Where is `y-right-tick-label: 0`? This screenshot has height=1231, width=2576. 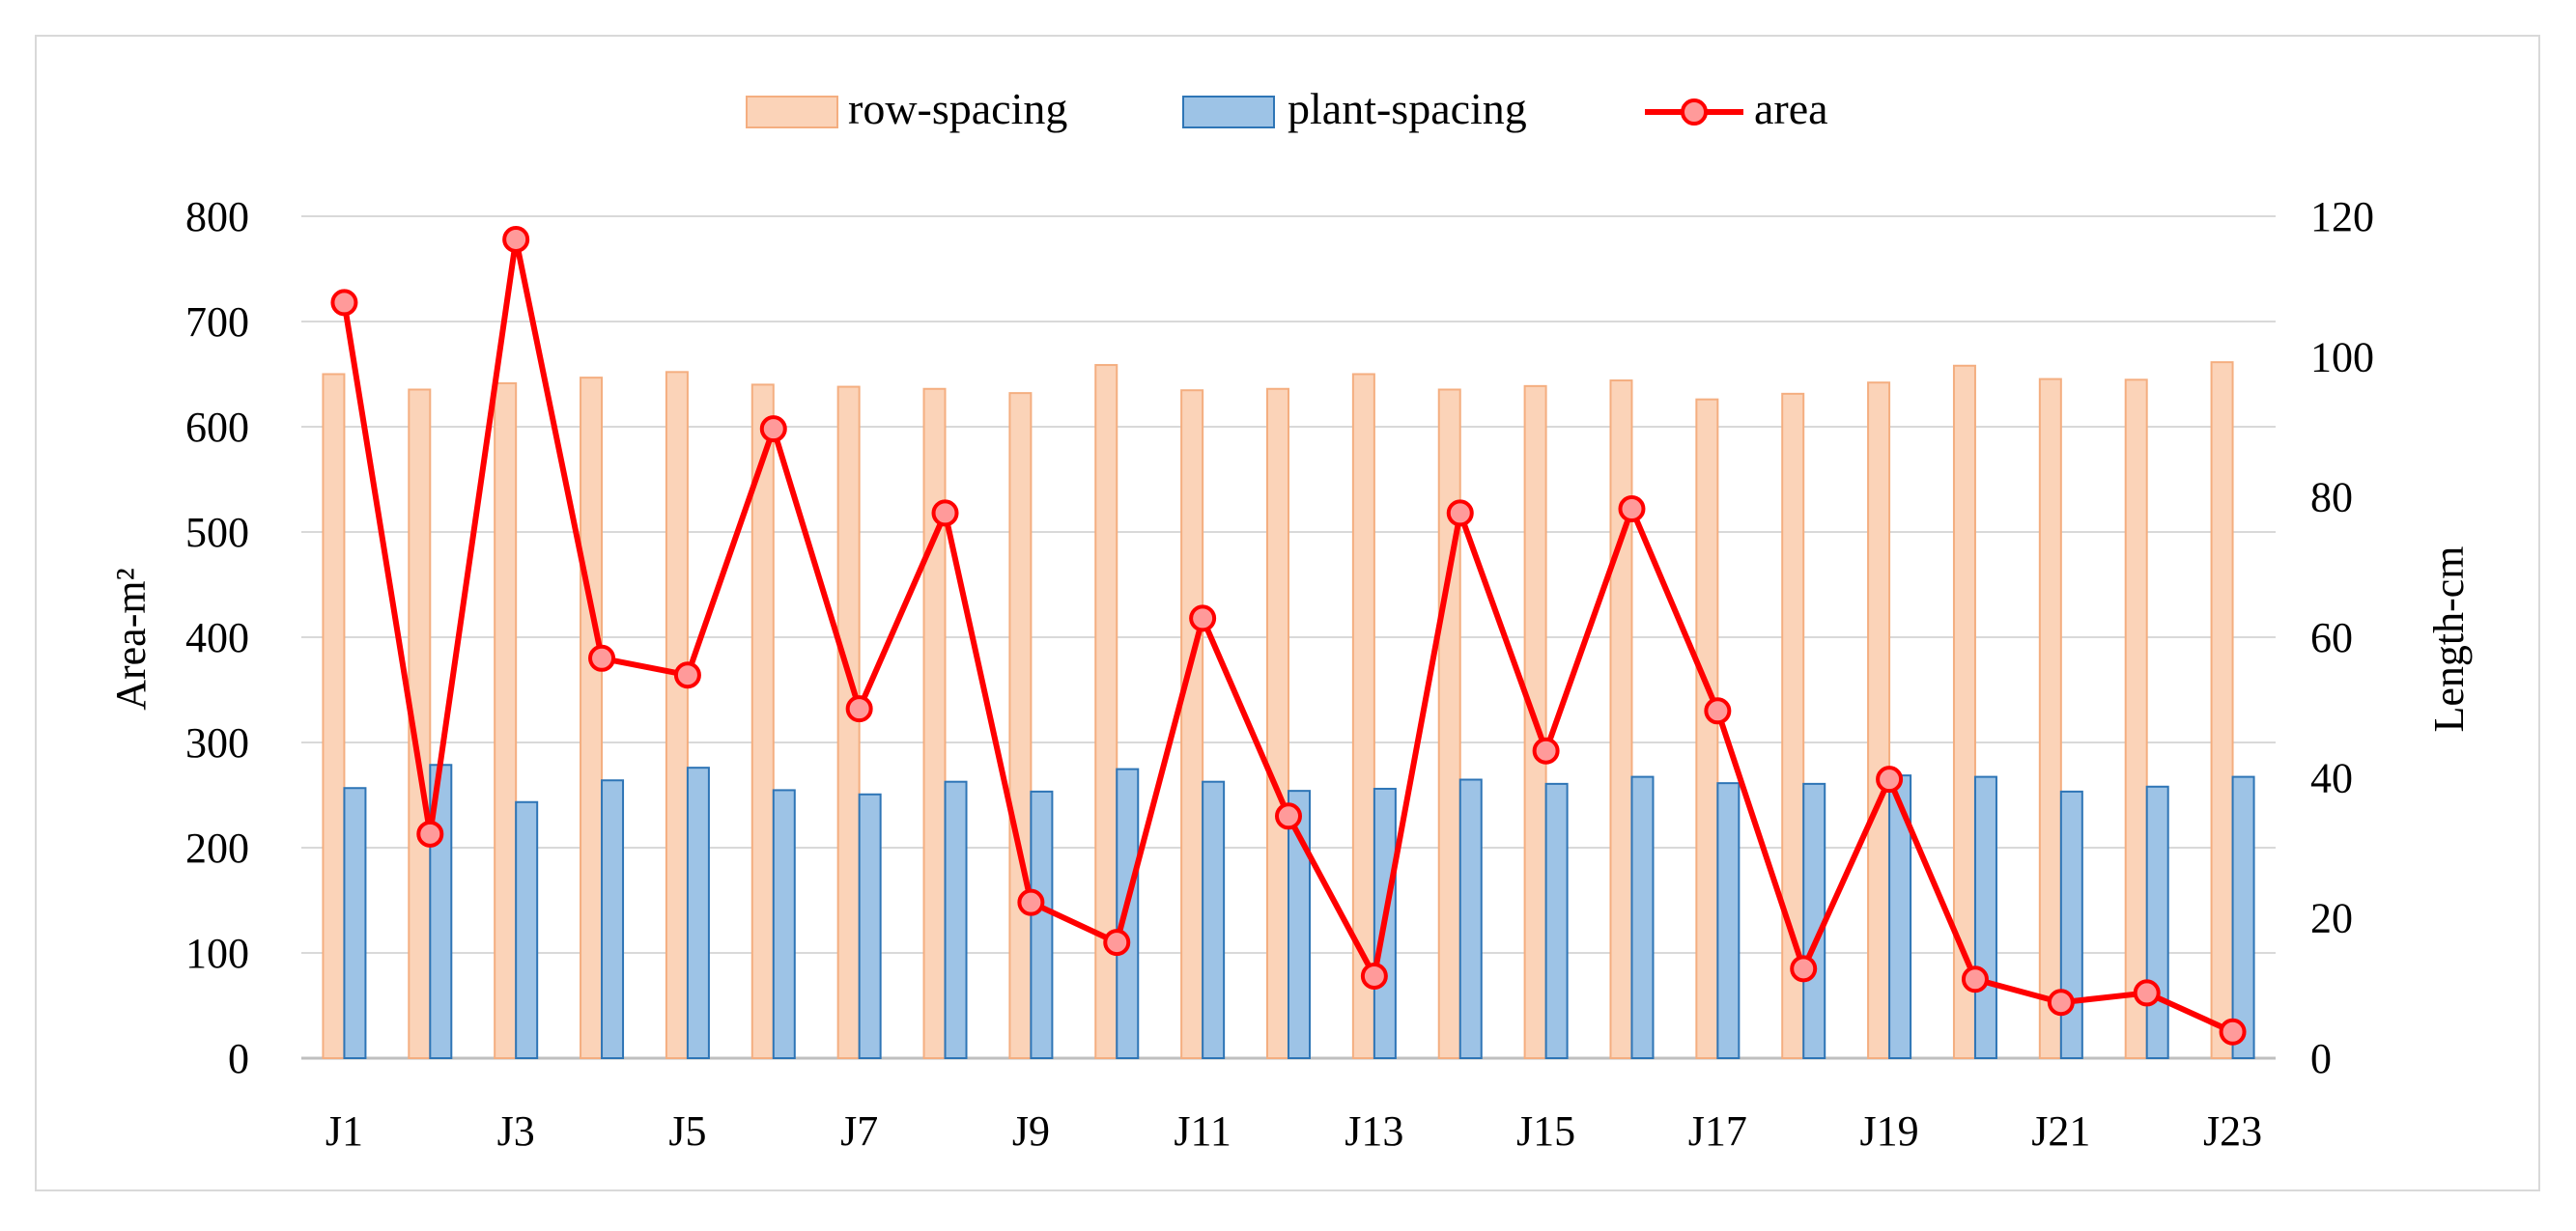
y-right-tick-label: 0 is located at coordinates (2321, 1058).